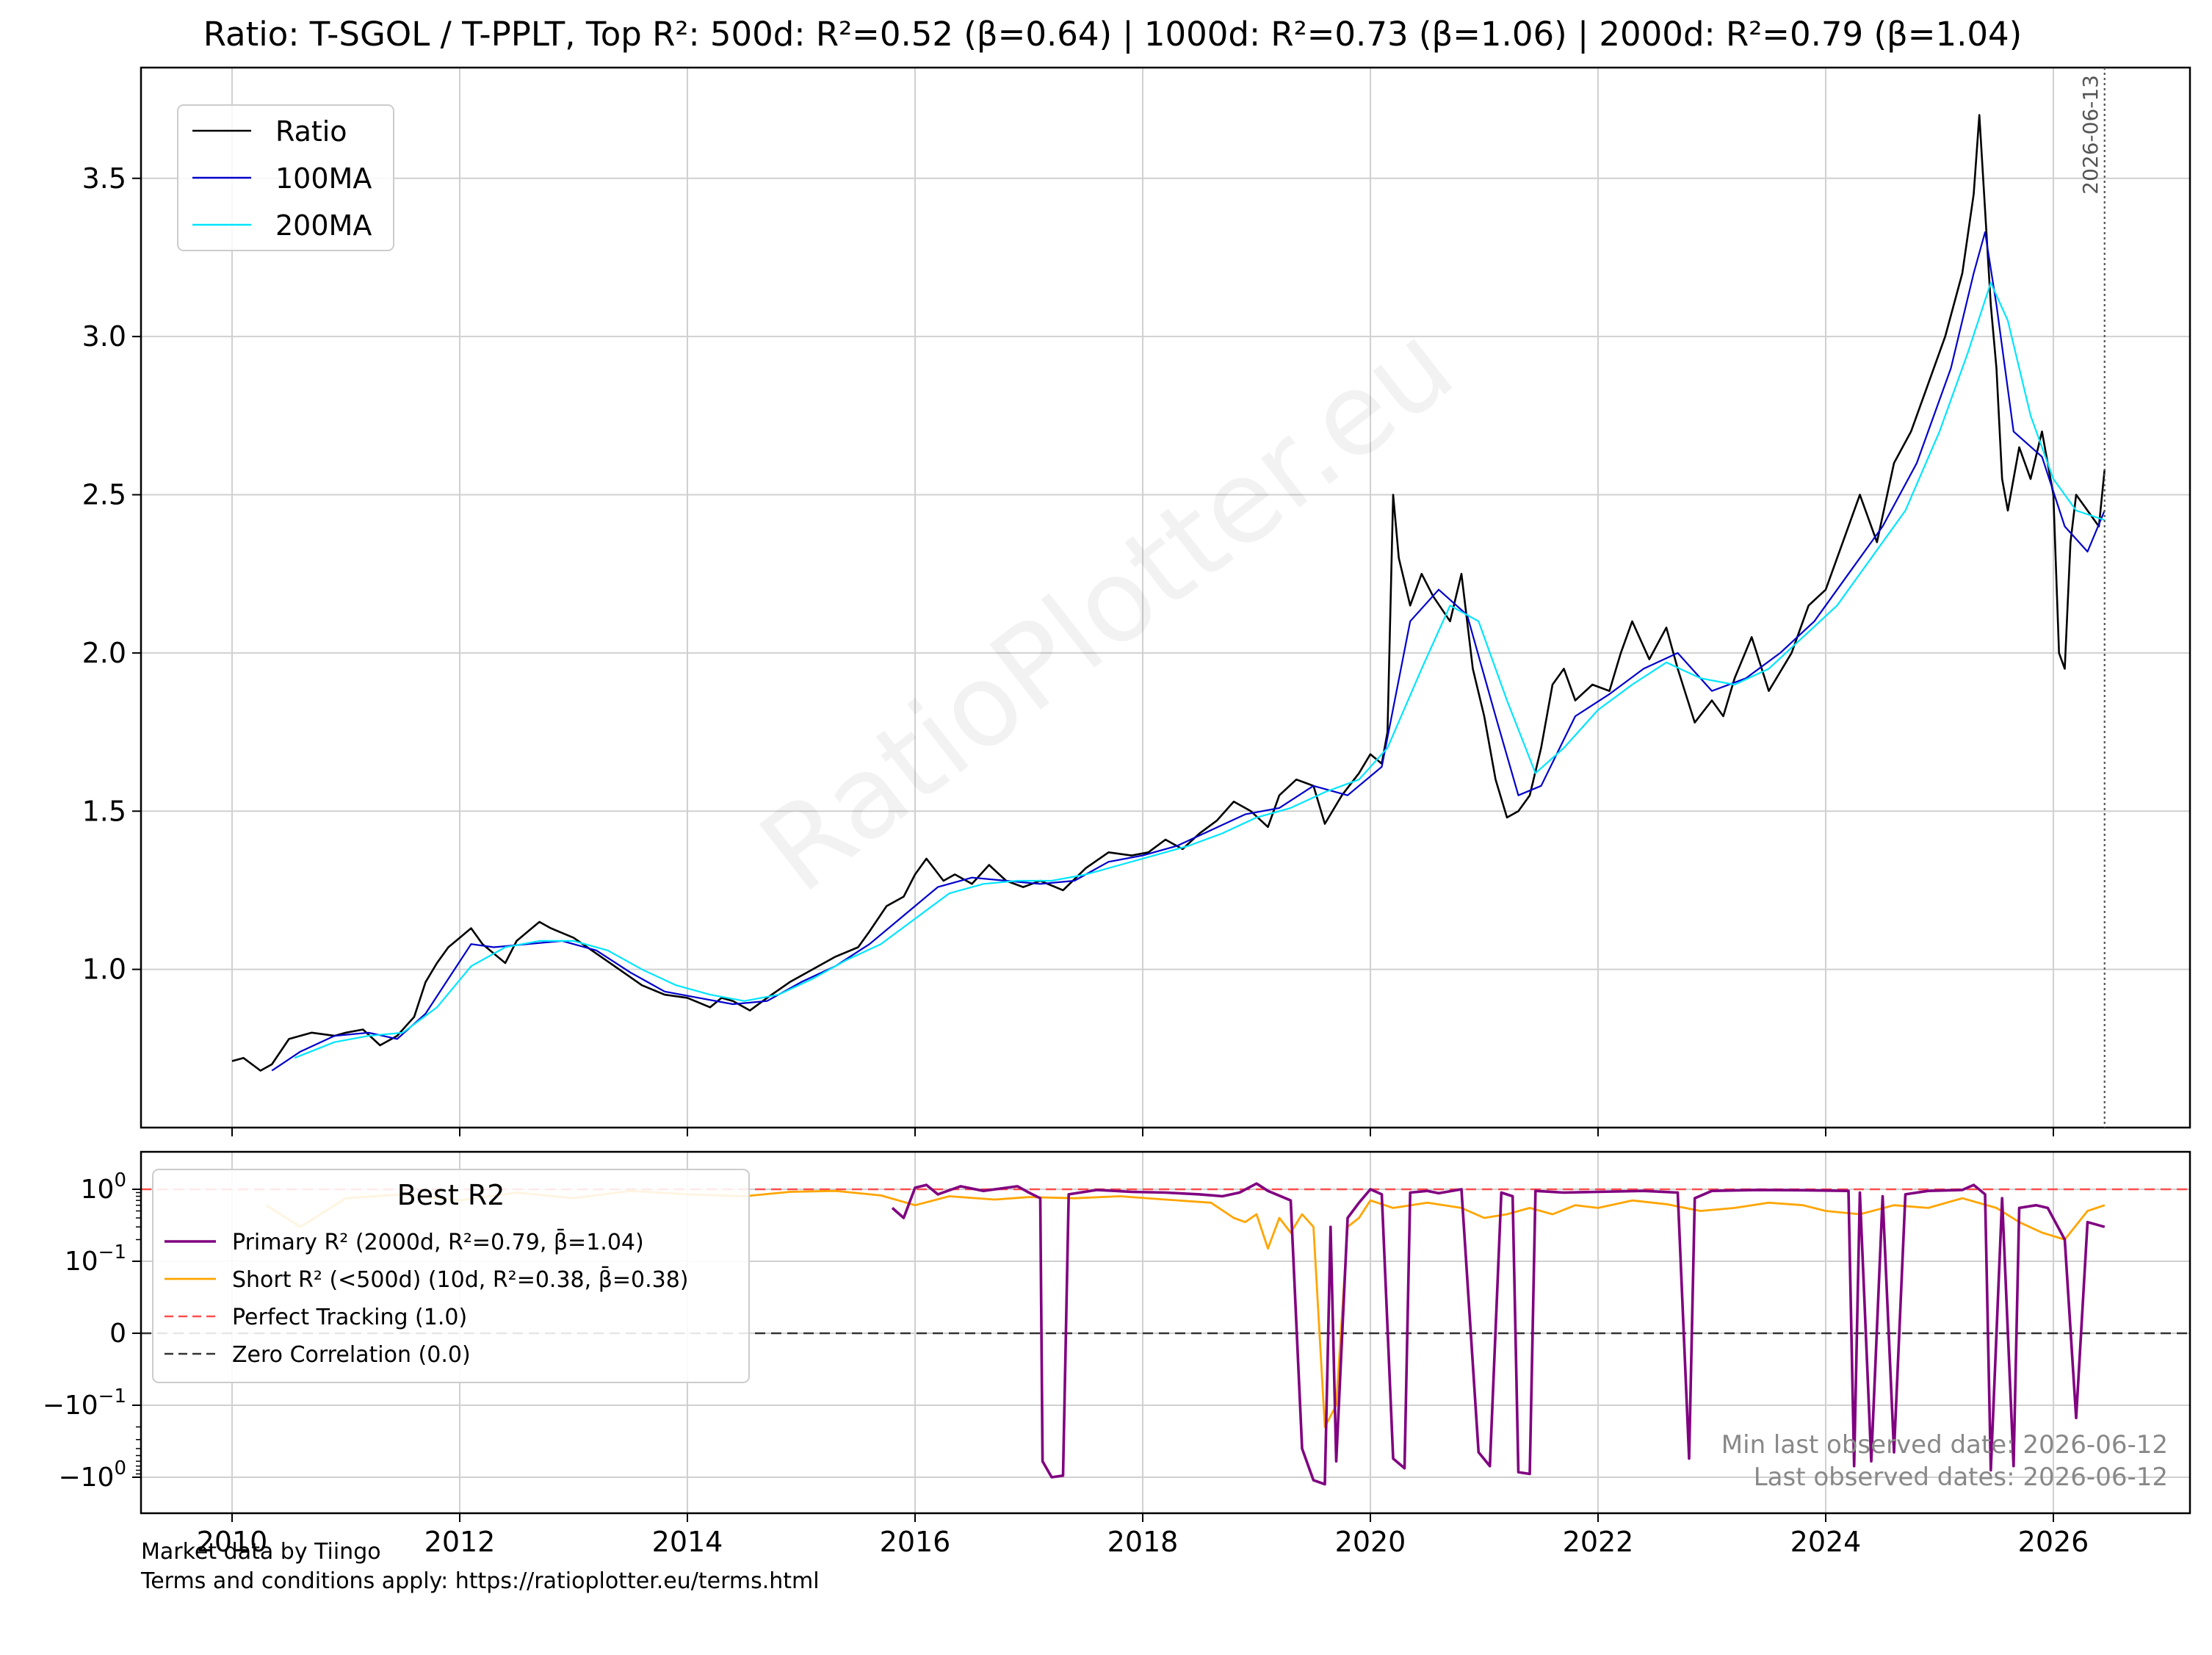 This screenshot has width=2212, height=1655. What do you see at coordinates (2090, 135) in the screenshot?
I see `marker-date-label: 2026-06-13` at bounding box center [2090, 135].